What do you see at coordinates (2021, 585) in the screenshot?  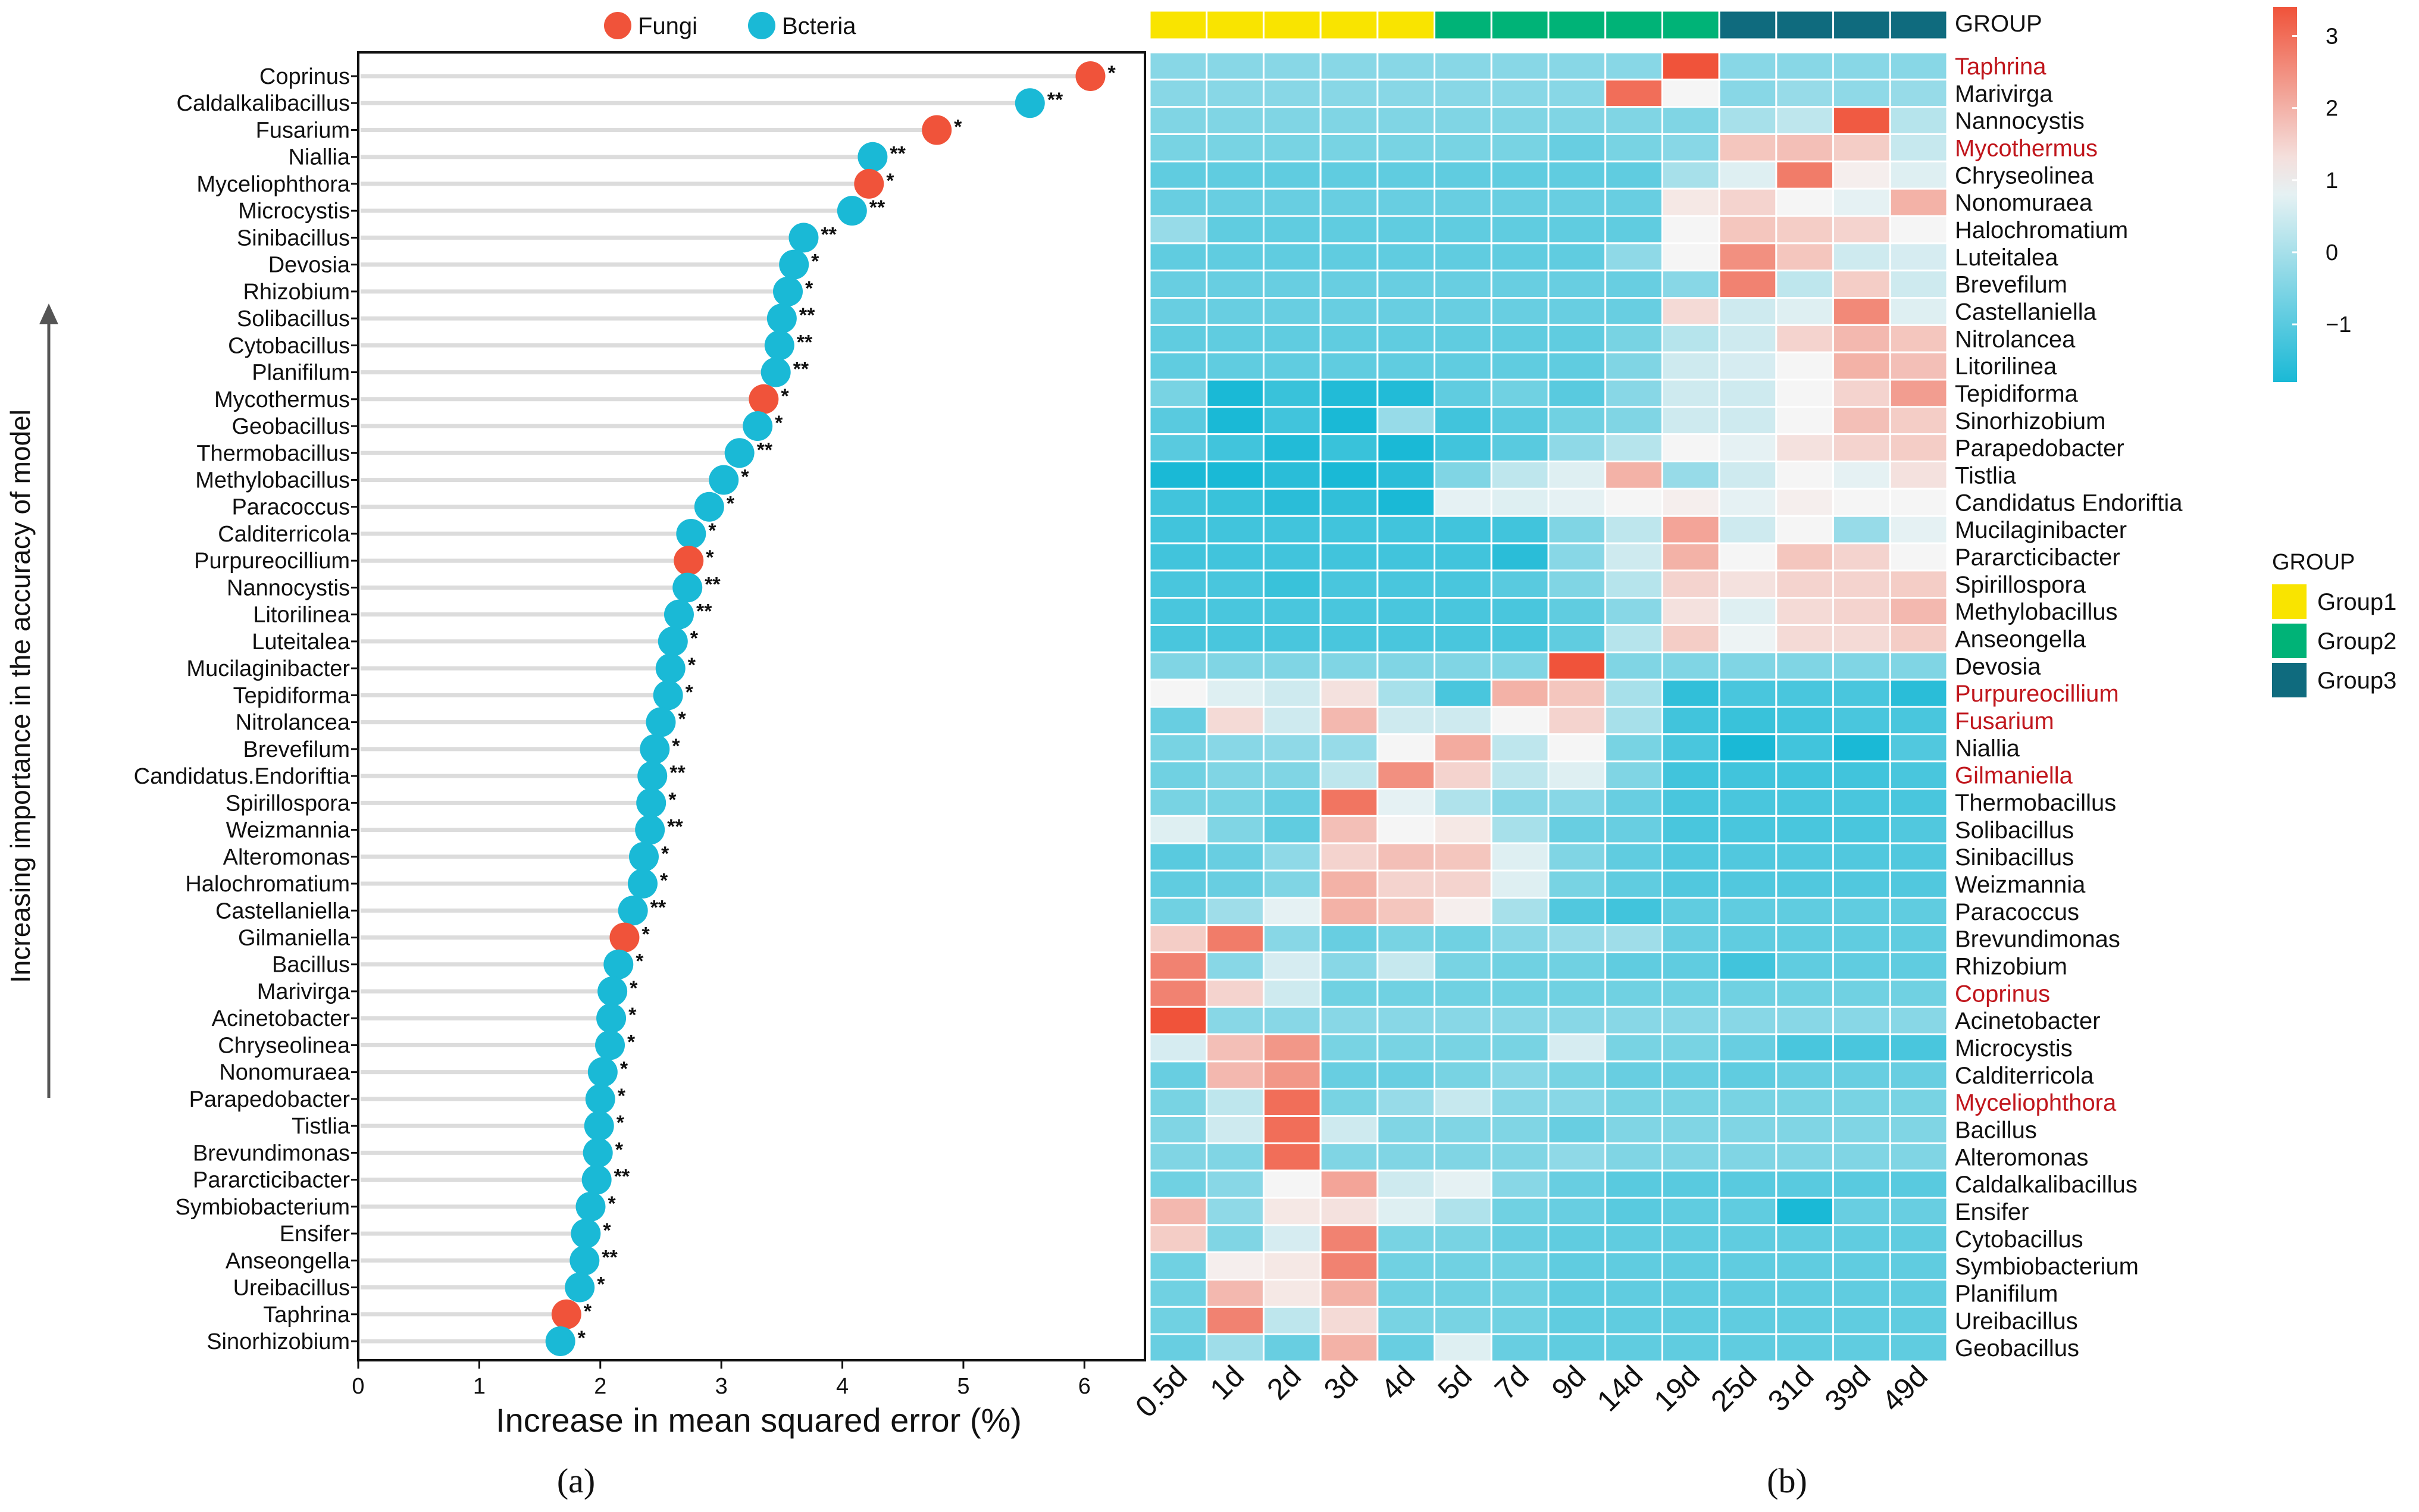 I see `row-label: Spirillospora` at bounding box center [2021, 585].